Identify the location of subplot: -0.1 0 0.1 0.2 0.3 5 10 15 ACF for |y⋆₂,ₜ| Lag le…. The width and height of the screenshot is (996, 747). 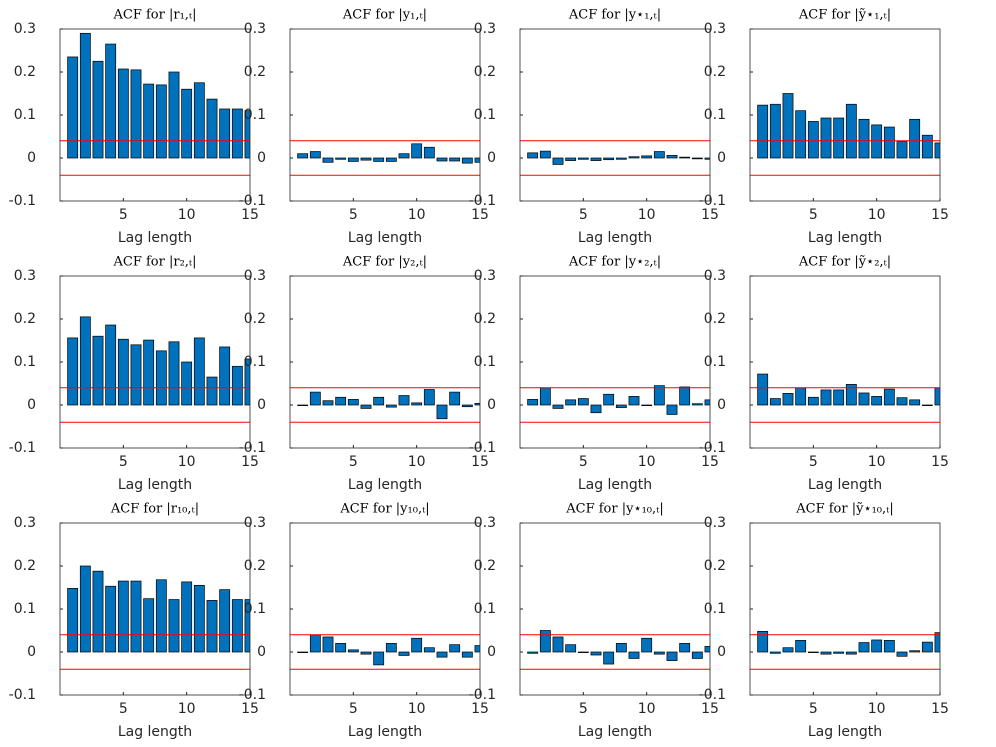
(594, 374).